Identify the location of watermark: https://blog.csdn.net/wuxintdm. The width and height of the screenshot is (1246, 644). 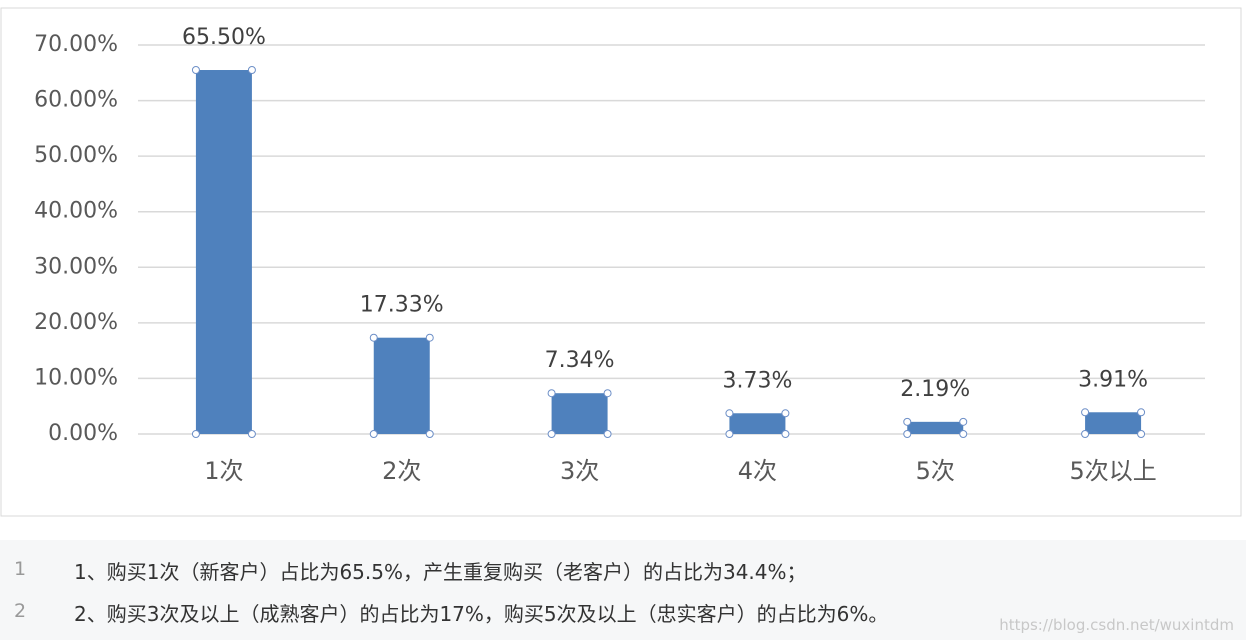
(1116, 625).